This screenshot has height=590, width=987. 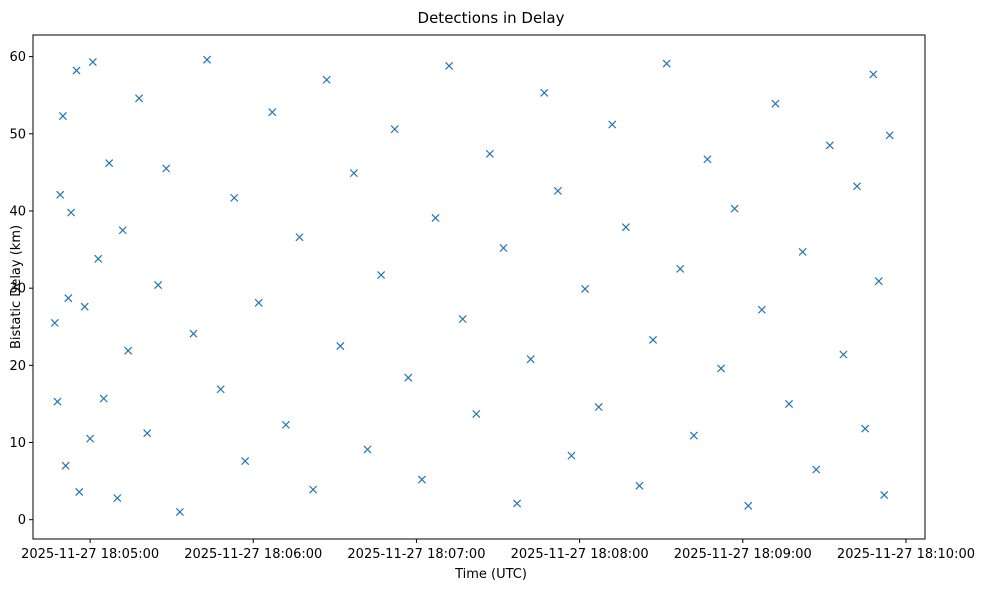 What do you see at coordinates (17, 443) in the screenshot?
I see `y-tick-label: 10` at bounding box center [17, 443].